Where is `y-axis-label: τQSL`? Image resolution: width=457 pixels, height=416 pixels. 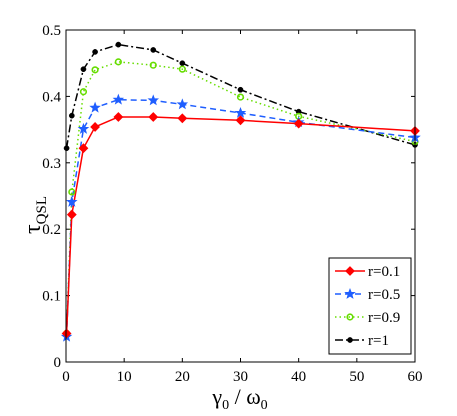
y-axis-label: τQSL is located at coordinates (35, 215).